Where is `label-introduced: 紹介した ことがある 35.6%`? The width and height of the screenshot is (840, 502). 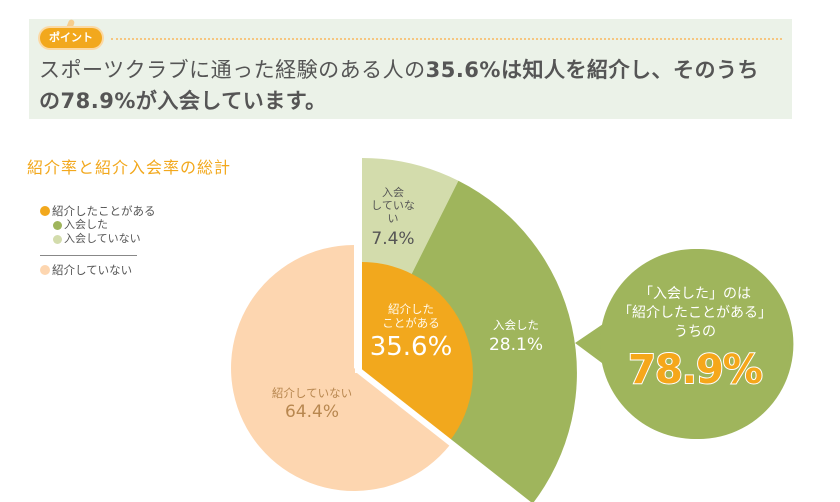 label-introduced: 紹介した ことがある 35.6% is located at coordinates (411, 332).